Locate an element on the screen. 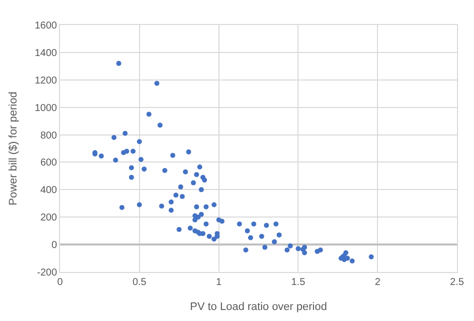  y-tick-label: 1600 is located at coordinates (46, 26).